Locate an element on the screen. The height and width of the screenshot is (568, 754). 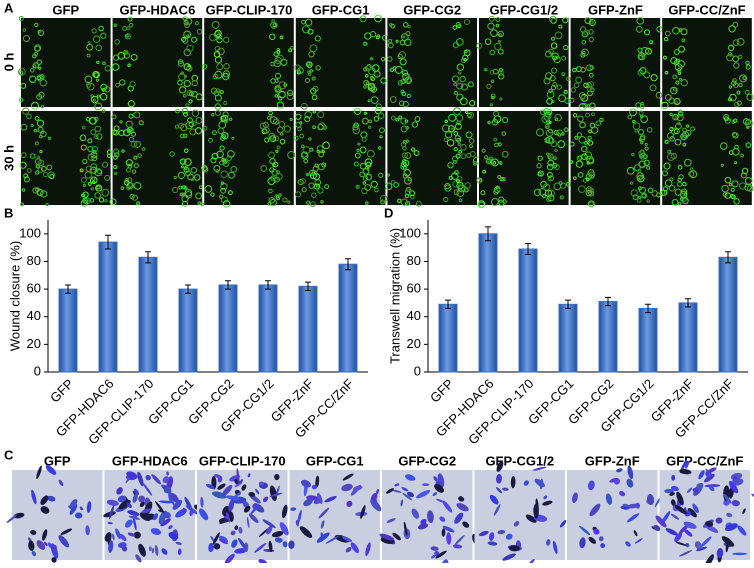
column-label: GFP is located at coordinates (65, 9).